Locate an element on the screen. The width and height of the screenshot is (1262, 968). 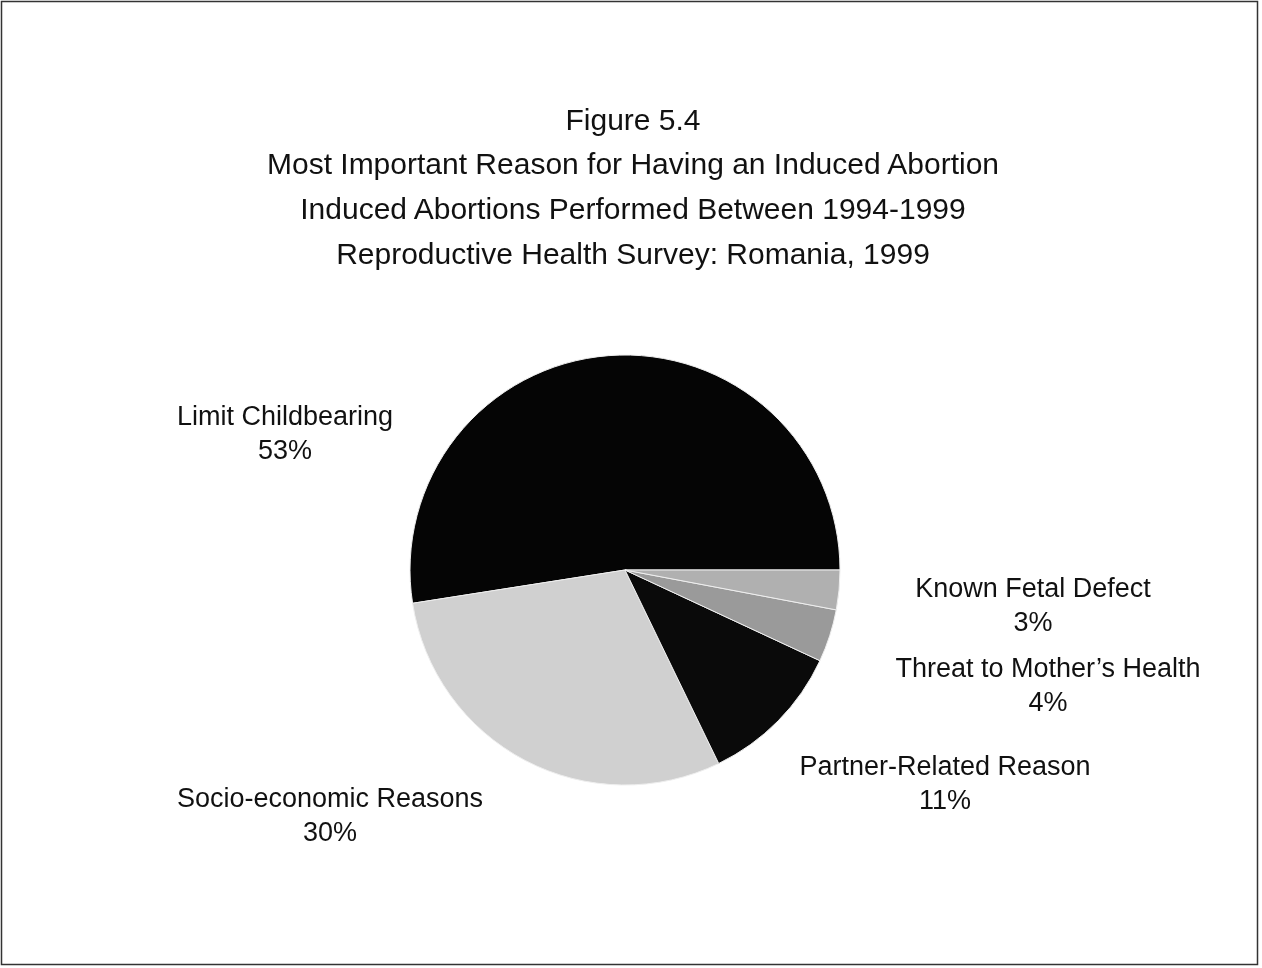
slice-label: Threat to Mother’s Health is located at coordinates (1048, 668).